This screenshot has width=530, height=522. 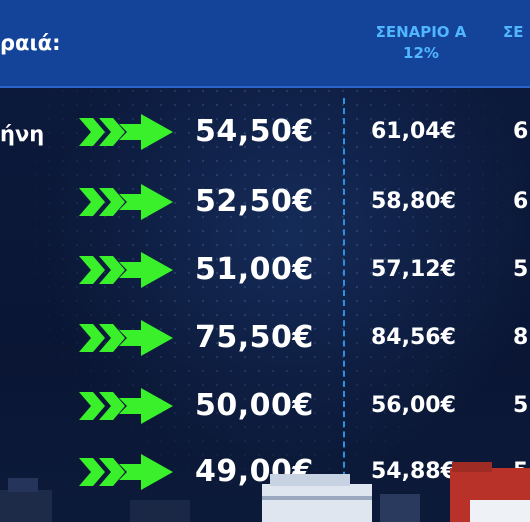 I want to click on table-row: 51,00€ 57,12€ 5, so click(x=265, y=273).